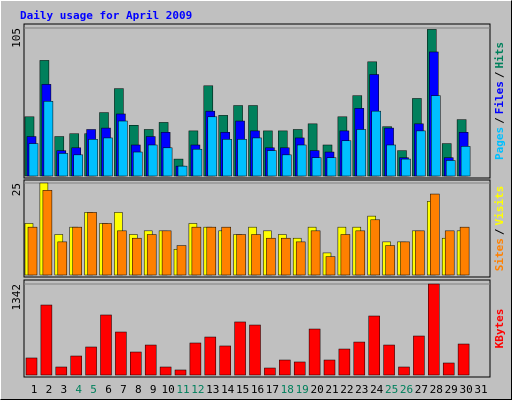  What do you see at coordinates (499, 55) in the screenshot?
I see `legend-entry: Hits` at bounding box center [499, 55].